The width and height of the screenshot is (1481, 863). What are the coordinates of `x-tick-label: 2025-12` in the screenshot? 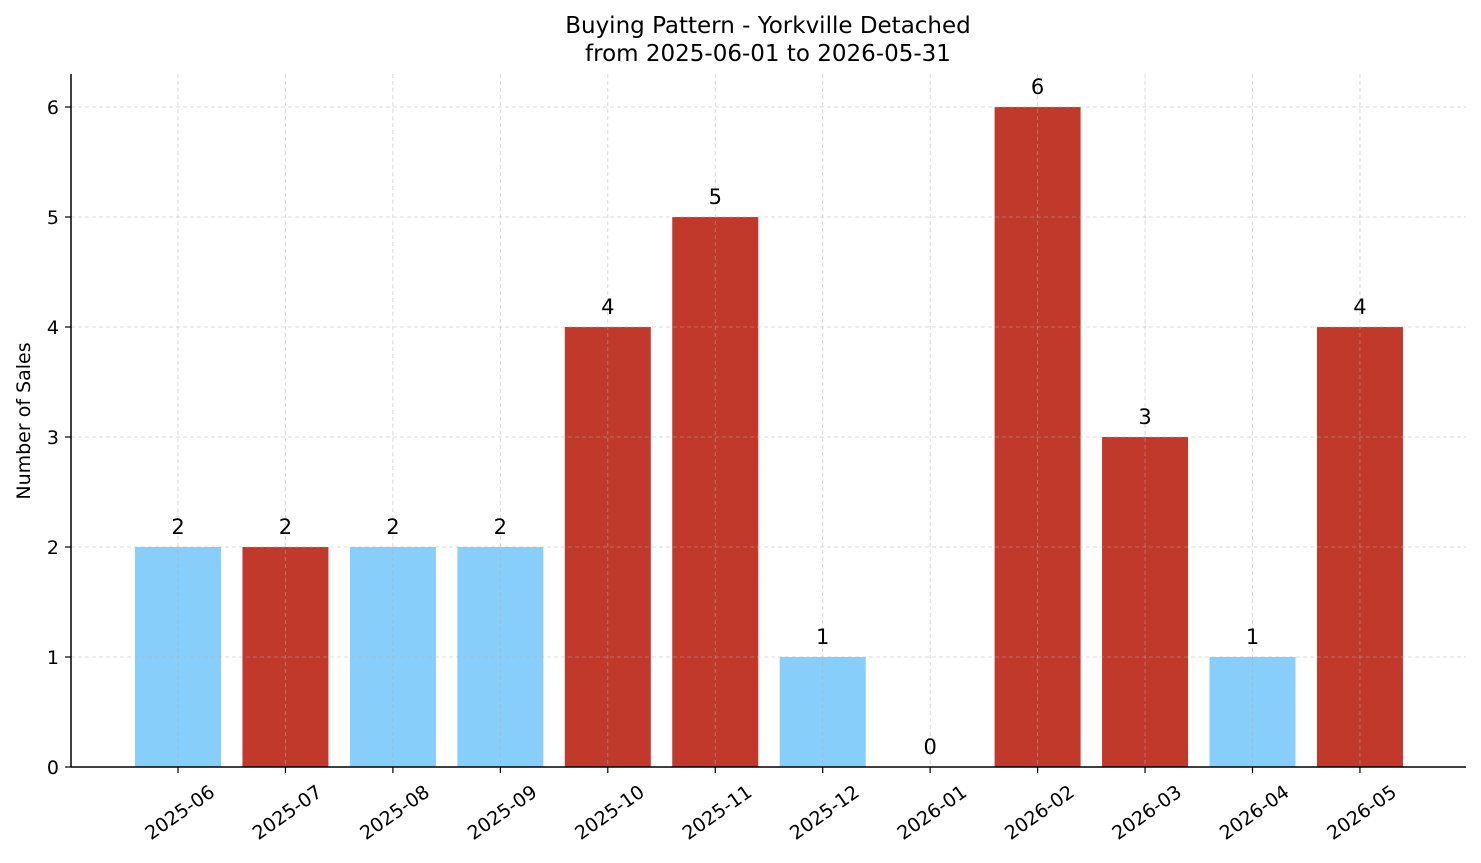 It's located at (825, 813).